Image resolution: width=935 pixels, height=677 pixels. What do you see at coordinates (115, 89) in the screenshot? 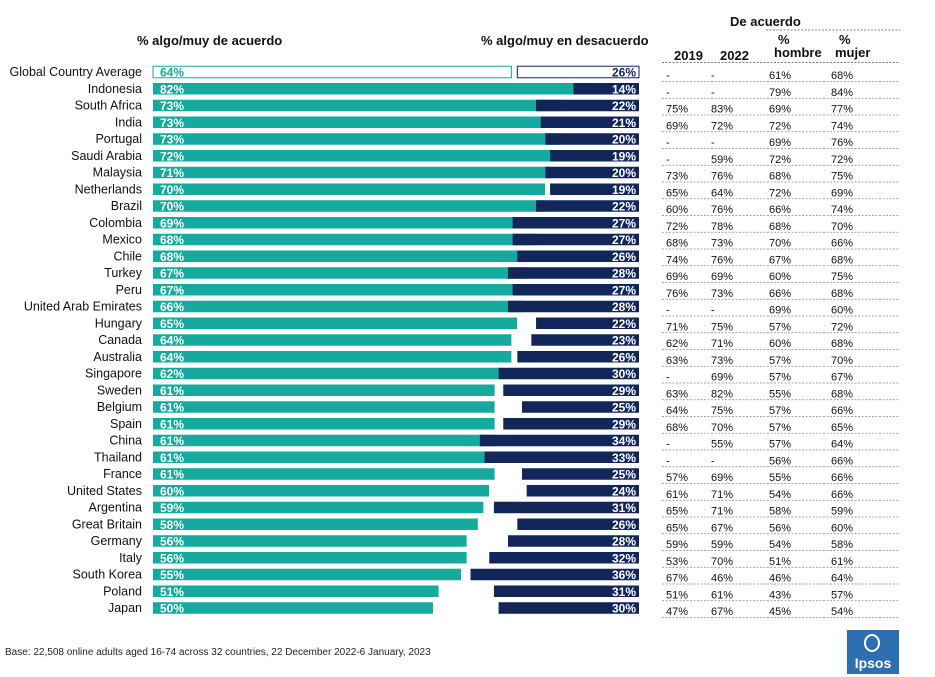
I see `category-label: Indonesia` at bounding box center [115, 89].